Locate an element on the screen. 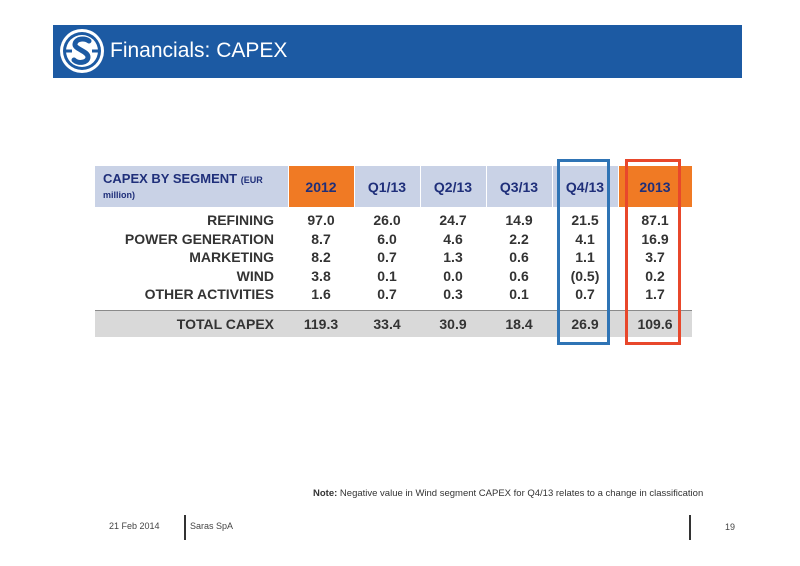 The image size is (800, 566). table-row: OTHER ACTIVITIES 1.6 0.7 0.3 0.1 0.7 1.7 is located at coordinates (393, 294).